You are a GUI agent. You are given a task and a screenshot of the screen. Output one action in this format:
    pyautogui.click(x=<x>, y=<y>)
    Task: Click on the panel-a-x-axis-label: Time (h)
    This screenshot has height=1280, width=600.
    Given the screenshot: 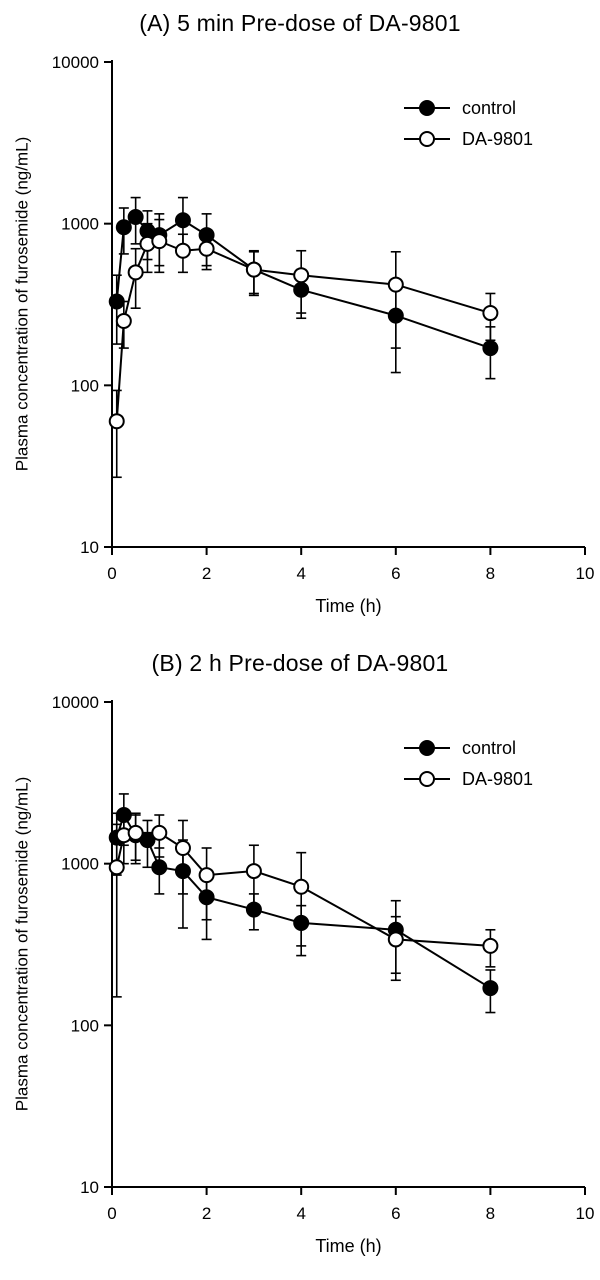 What is the action you would take?
    pyautogui.click(x=348, y=606)
    